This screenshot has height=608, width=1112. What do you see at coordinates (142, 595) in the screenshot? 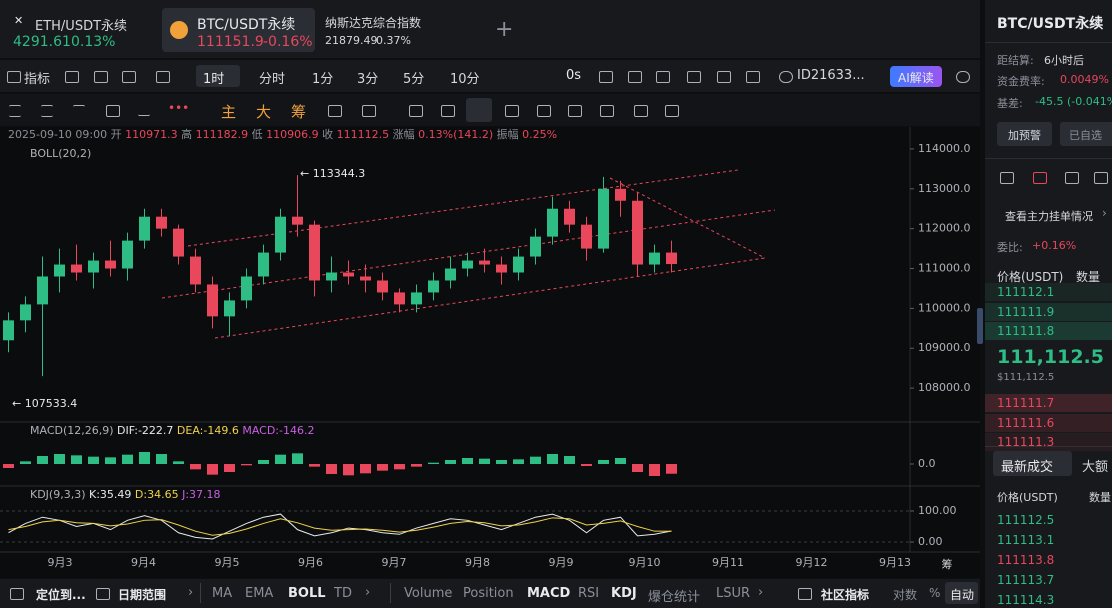
I see `date-range: 日期范围` at bounding box center [142, 595].